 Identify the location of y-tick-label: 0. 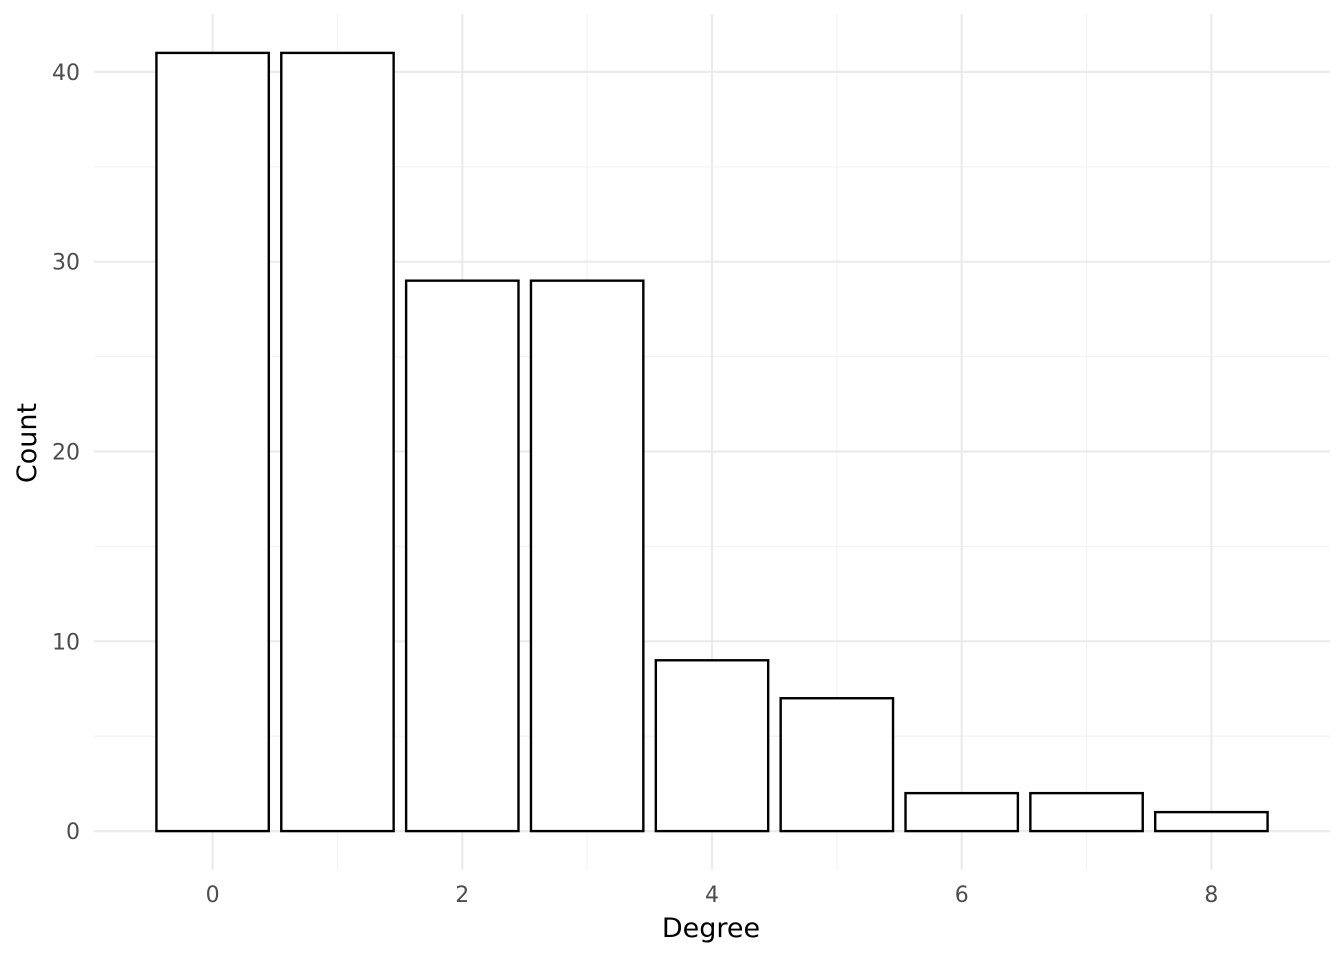
(73, 832).